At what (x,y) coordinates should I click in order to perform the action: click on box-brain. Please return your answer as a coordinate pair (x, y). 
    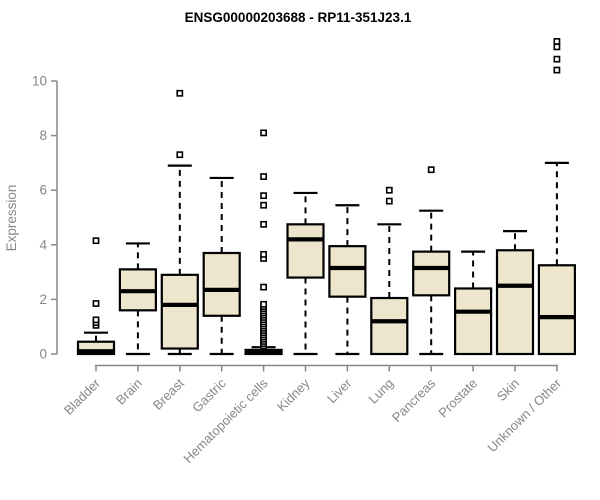
    Looking at the image, I should click on (138, 299).